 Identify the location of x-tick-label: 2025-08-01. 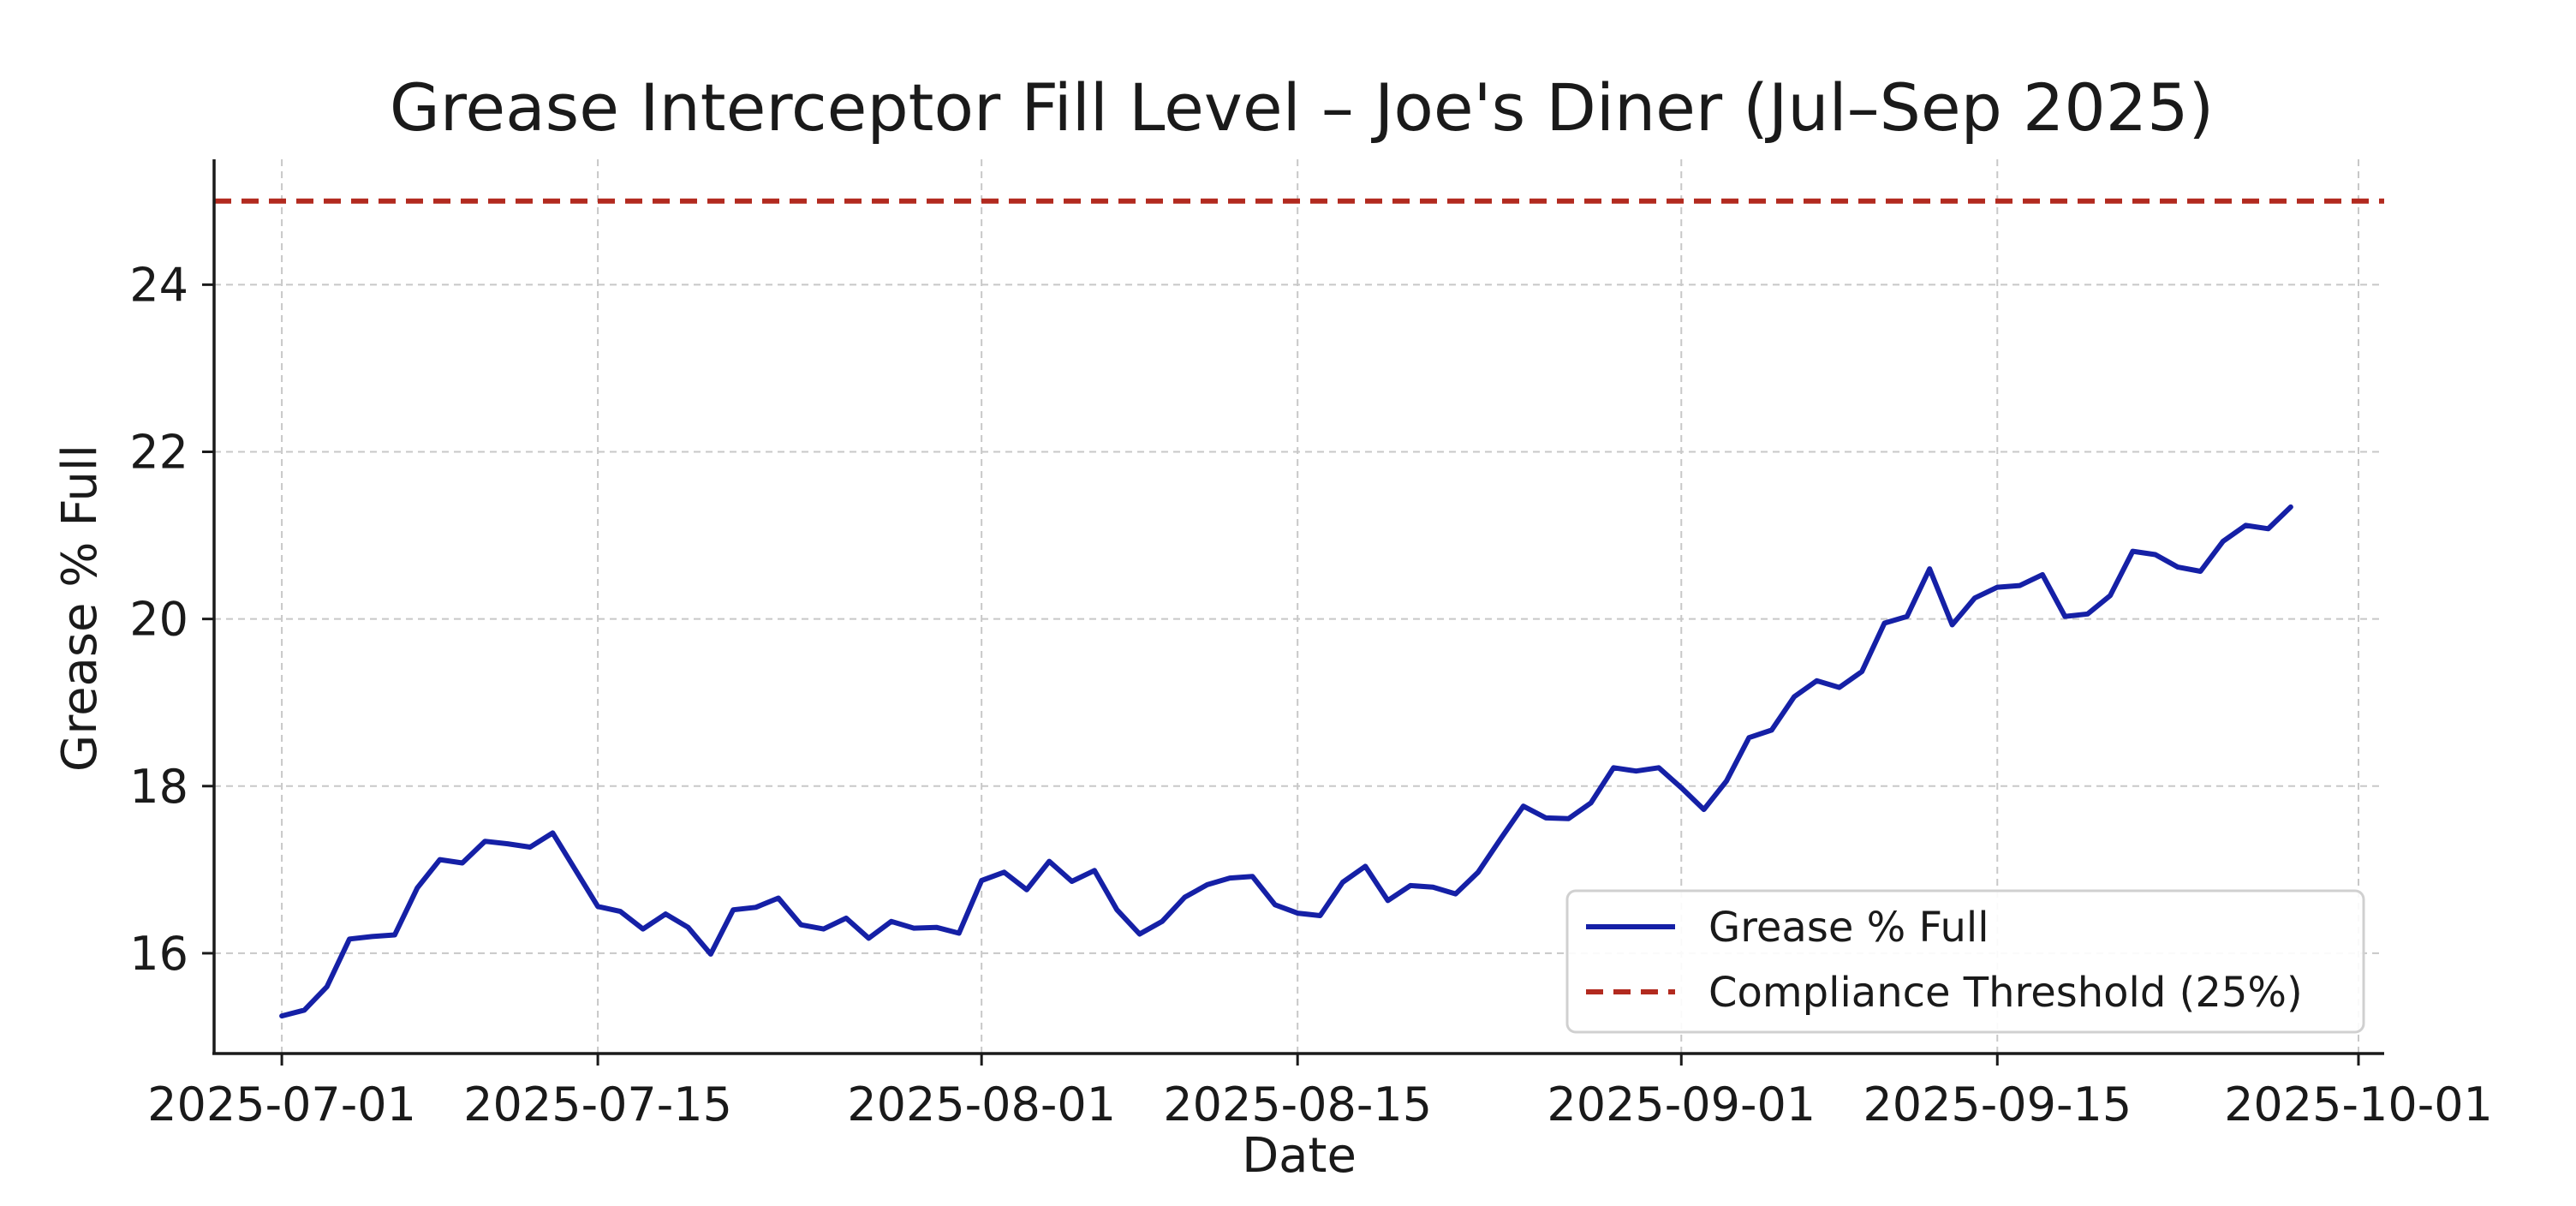
(982, 1104).